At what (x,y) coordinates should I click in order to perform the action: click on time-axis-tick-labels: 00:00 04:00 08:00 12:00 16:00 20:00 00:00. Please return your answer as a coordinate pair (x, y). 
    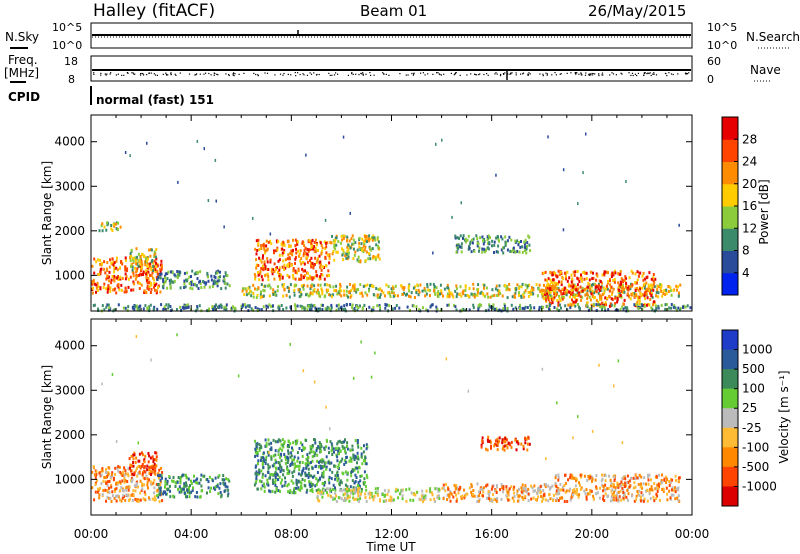
    Looking at the image, I should click on (392, 534).